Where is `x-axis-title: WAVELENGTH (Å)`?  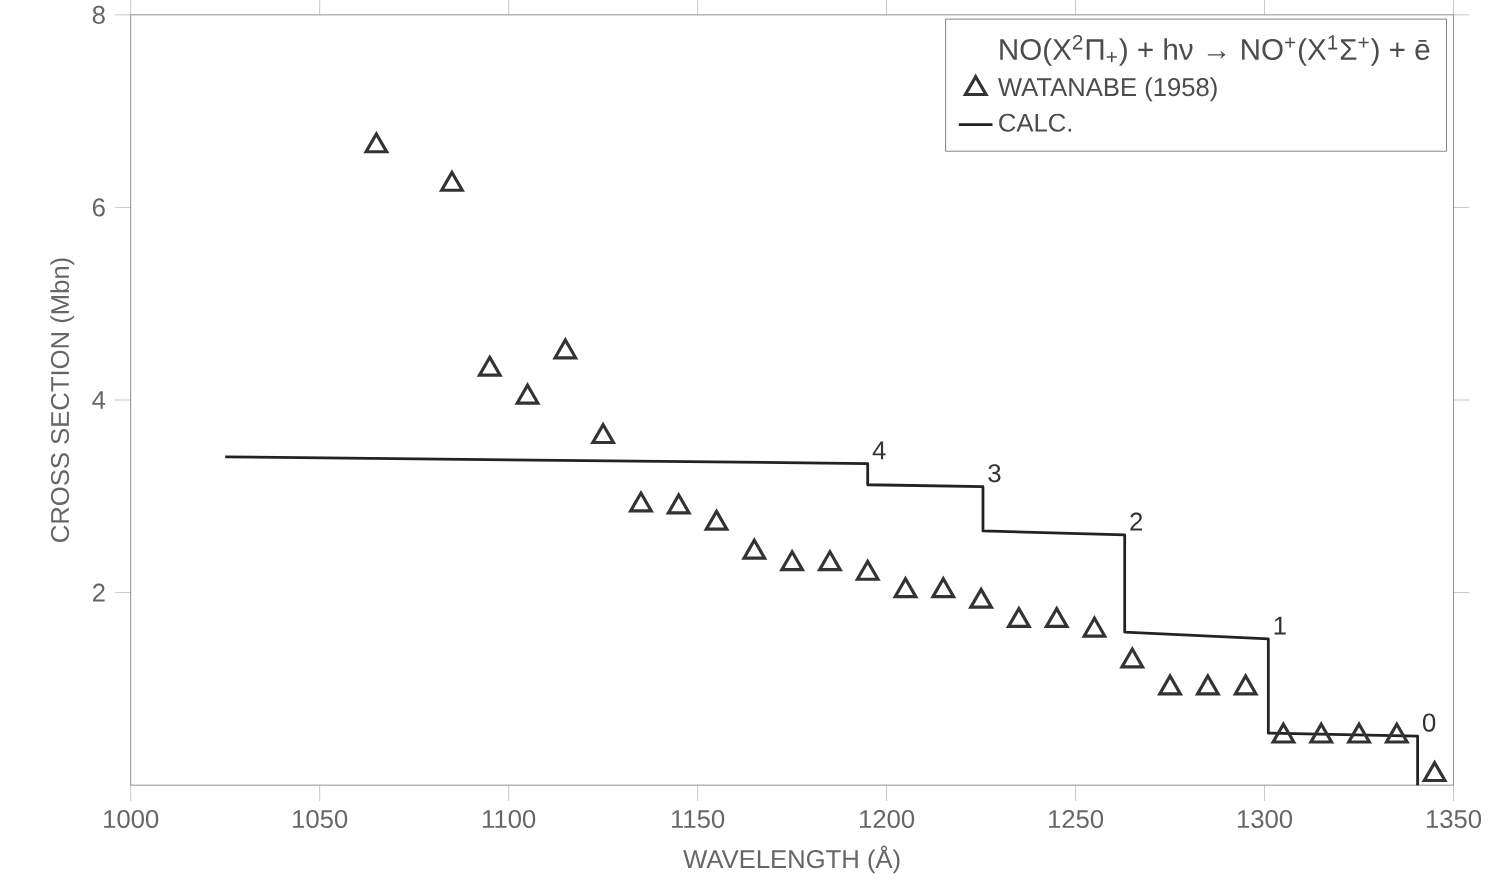
x-axis-title: WAVELENGTH (Å) is located at coordinates (791, 859).